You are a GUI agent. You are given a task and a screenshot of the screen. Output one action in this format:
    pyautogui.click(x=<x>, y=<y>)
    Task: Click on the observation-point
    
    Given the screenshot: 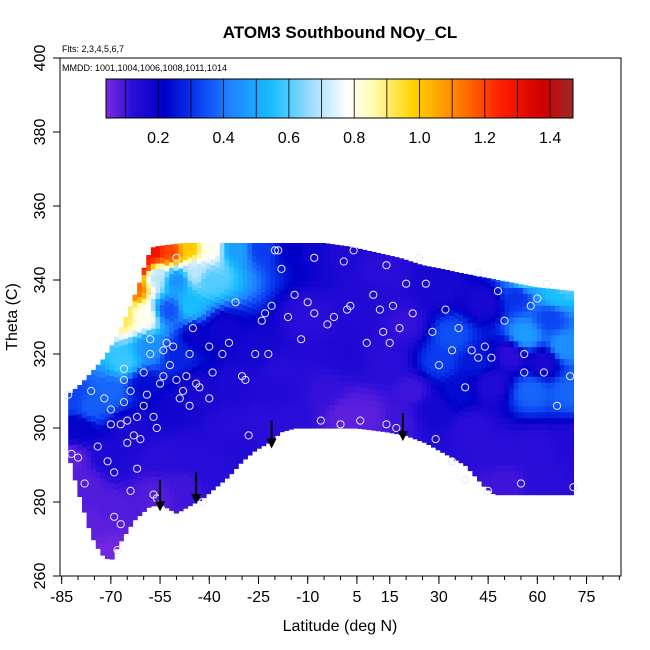 What is the action you would take?
    pyautogui.click(x=68, y=394)
    